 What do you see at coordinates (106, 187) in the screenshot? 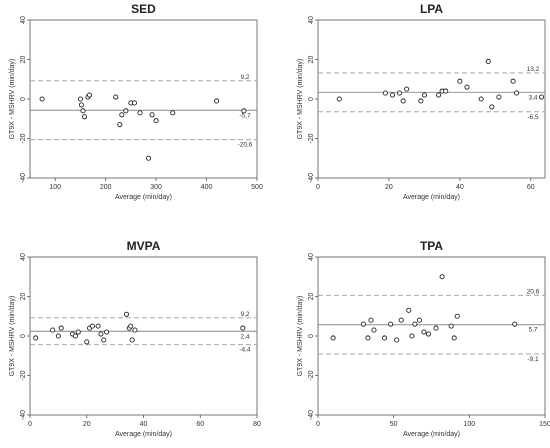
I see `x-tick-label: 200` at bounding box center [106, 187].